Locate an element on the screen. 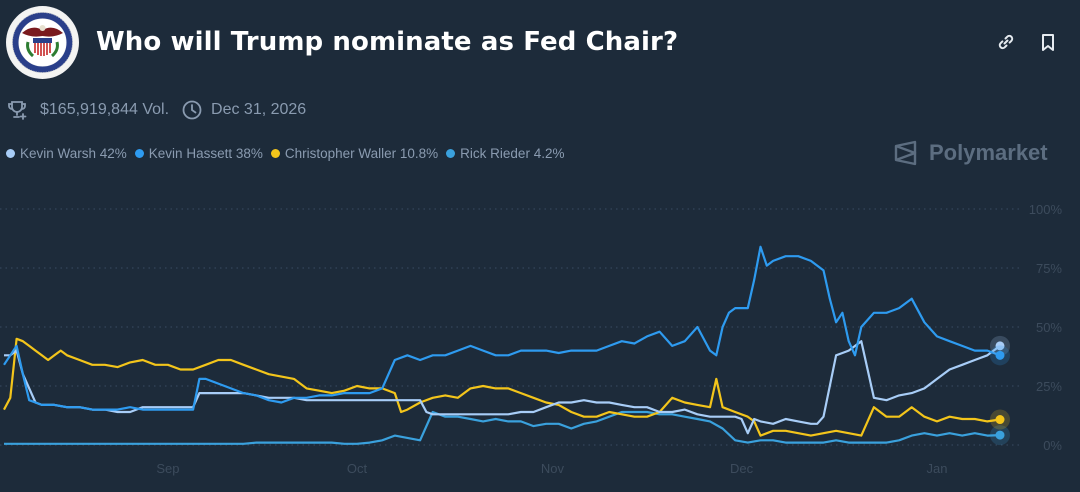  legend-label-waller: Christopher Waller 10.8% is located at coordinates (361, 153).